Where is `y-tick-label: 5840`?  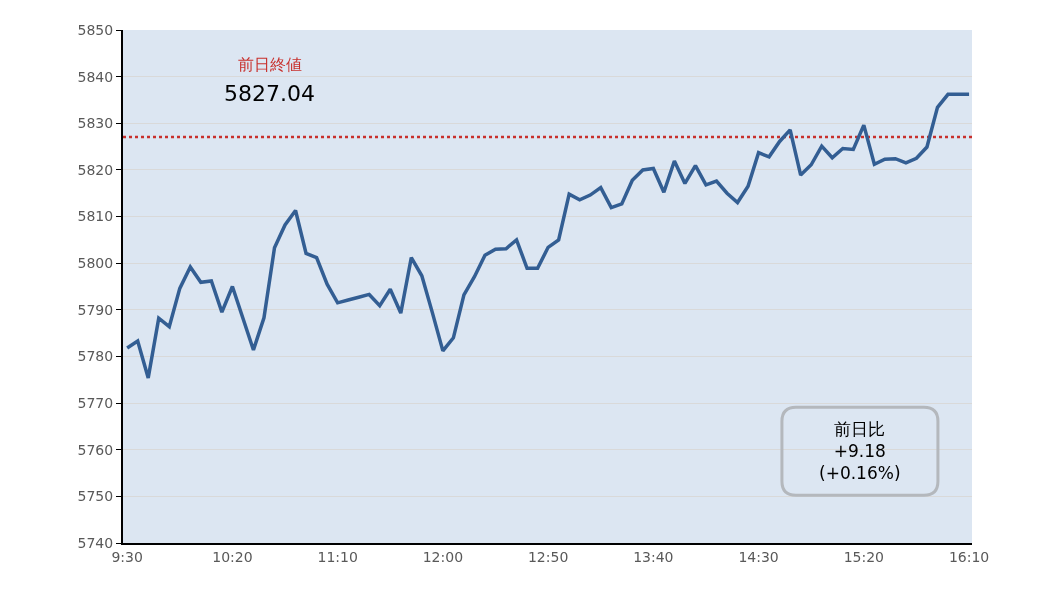
y-tick-label: 5840 is located at coordinates (95, 76).